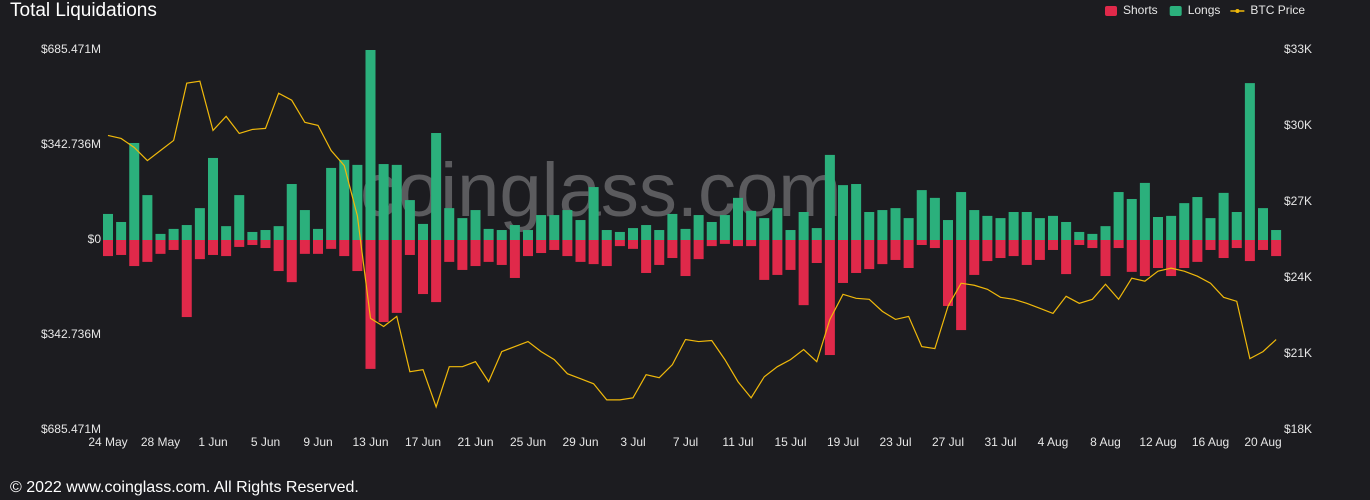  I want to click on x-tick-label: 31 Jul, so click(1000, 442).